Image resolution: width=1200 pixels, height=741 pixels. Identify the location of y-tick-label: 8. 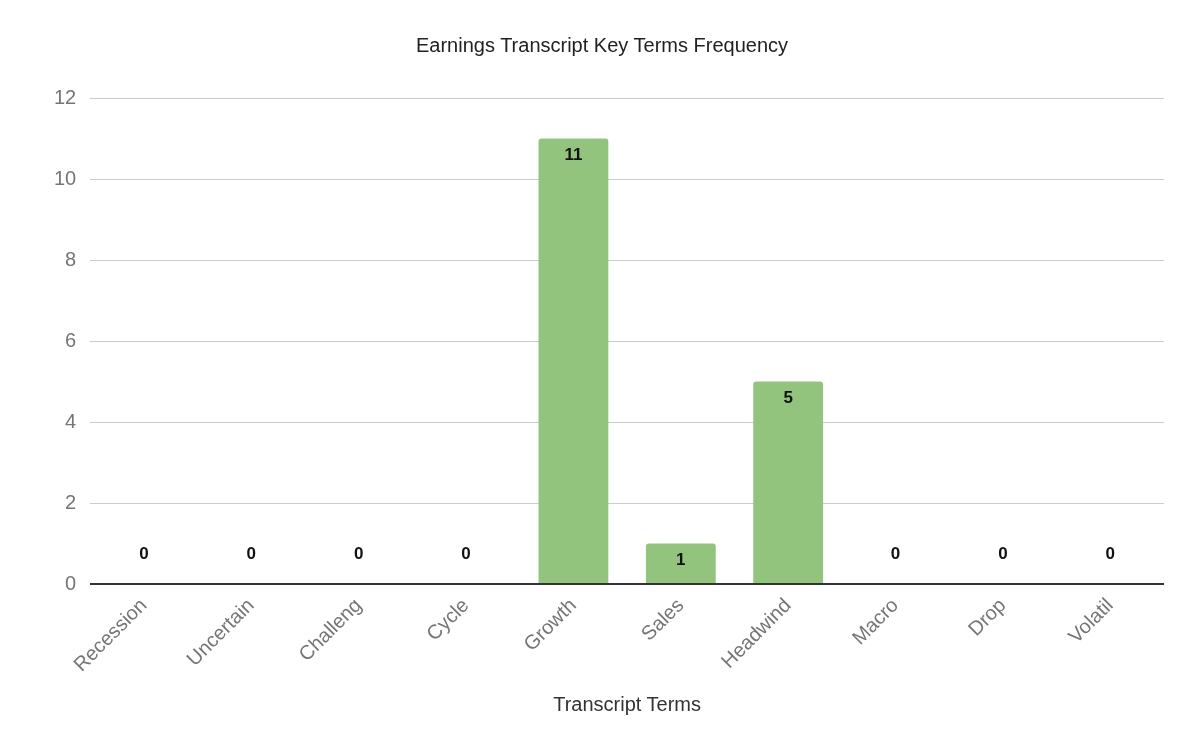
(71, 258).